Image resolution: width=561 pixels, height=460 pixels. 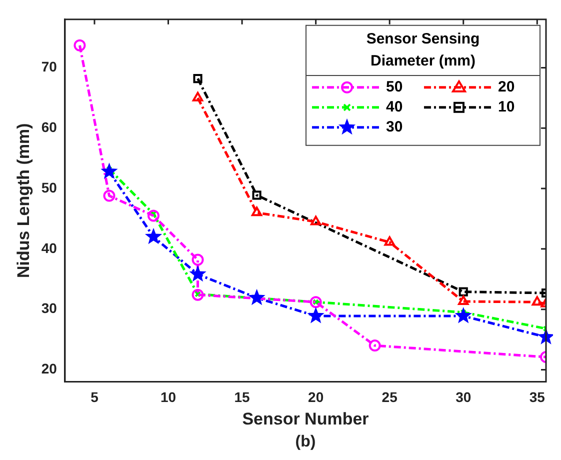 What do you see at coordinates (390, 397) in the screenshot?
I see `x-tick-label: 25` at bounding box center [390, 397].